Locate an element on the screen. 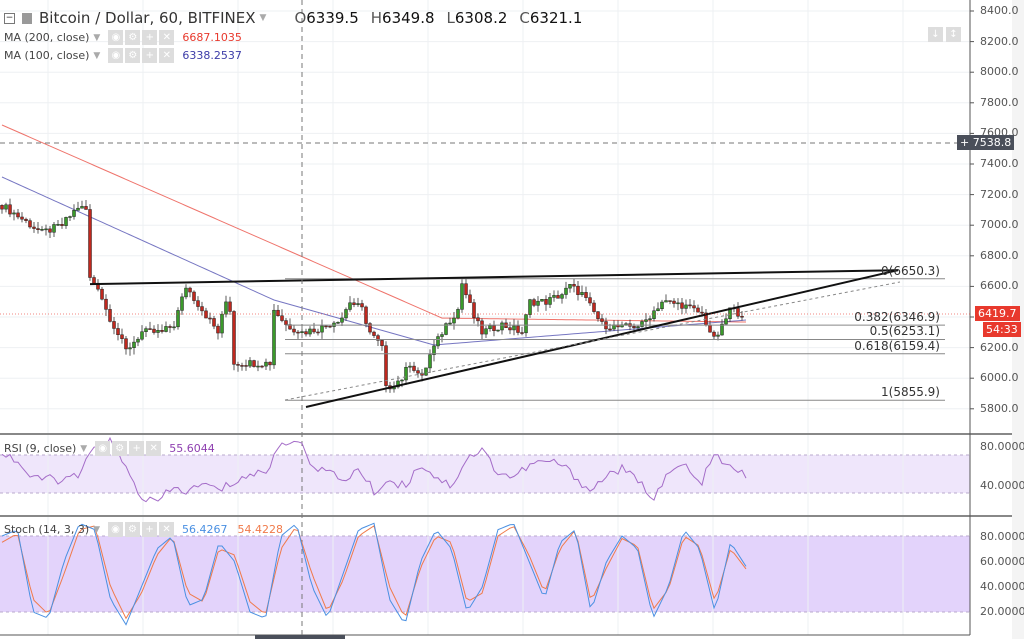 Image resolution: width=1024 pixels, height=639 pixels. symbol-title: Bitcoin / Dollar, 60, BITFINEX is located at coordinates (147, 18).